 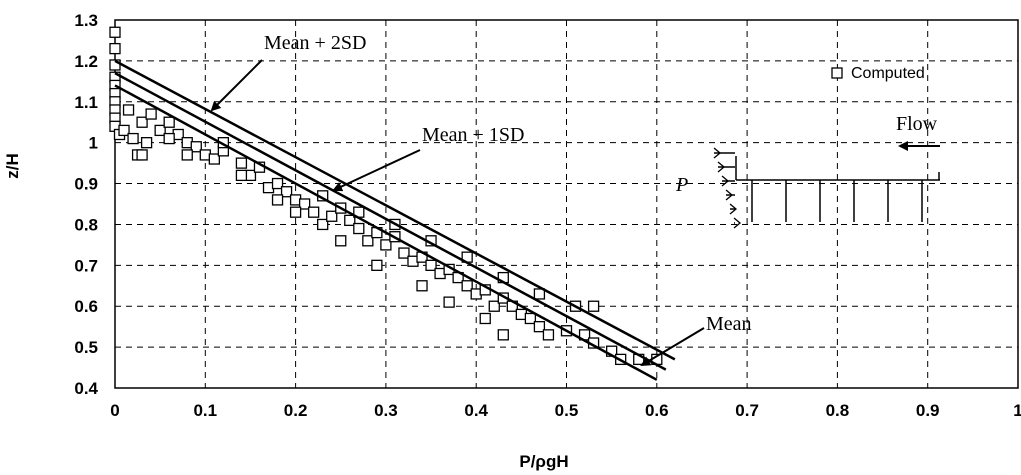 I want to click on y-tick-label: 0.8, so click(x=86, y=224).